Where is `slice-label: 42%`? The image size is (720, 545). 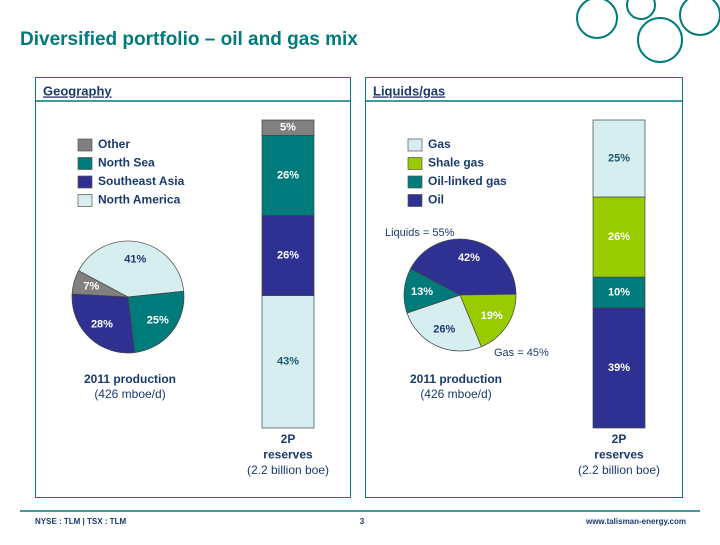
slice-label: 42% is located at coordinates (469, 258).